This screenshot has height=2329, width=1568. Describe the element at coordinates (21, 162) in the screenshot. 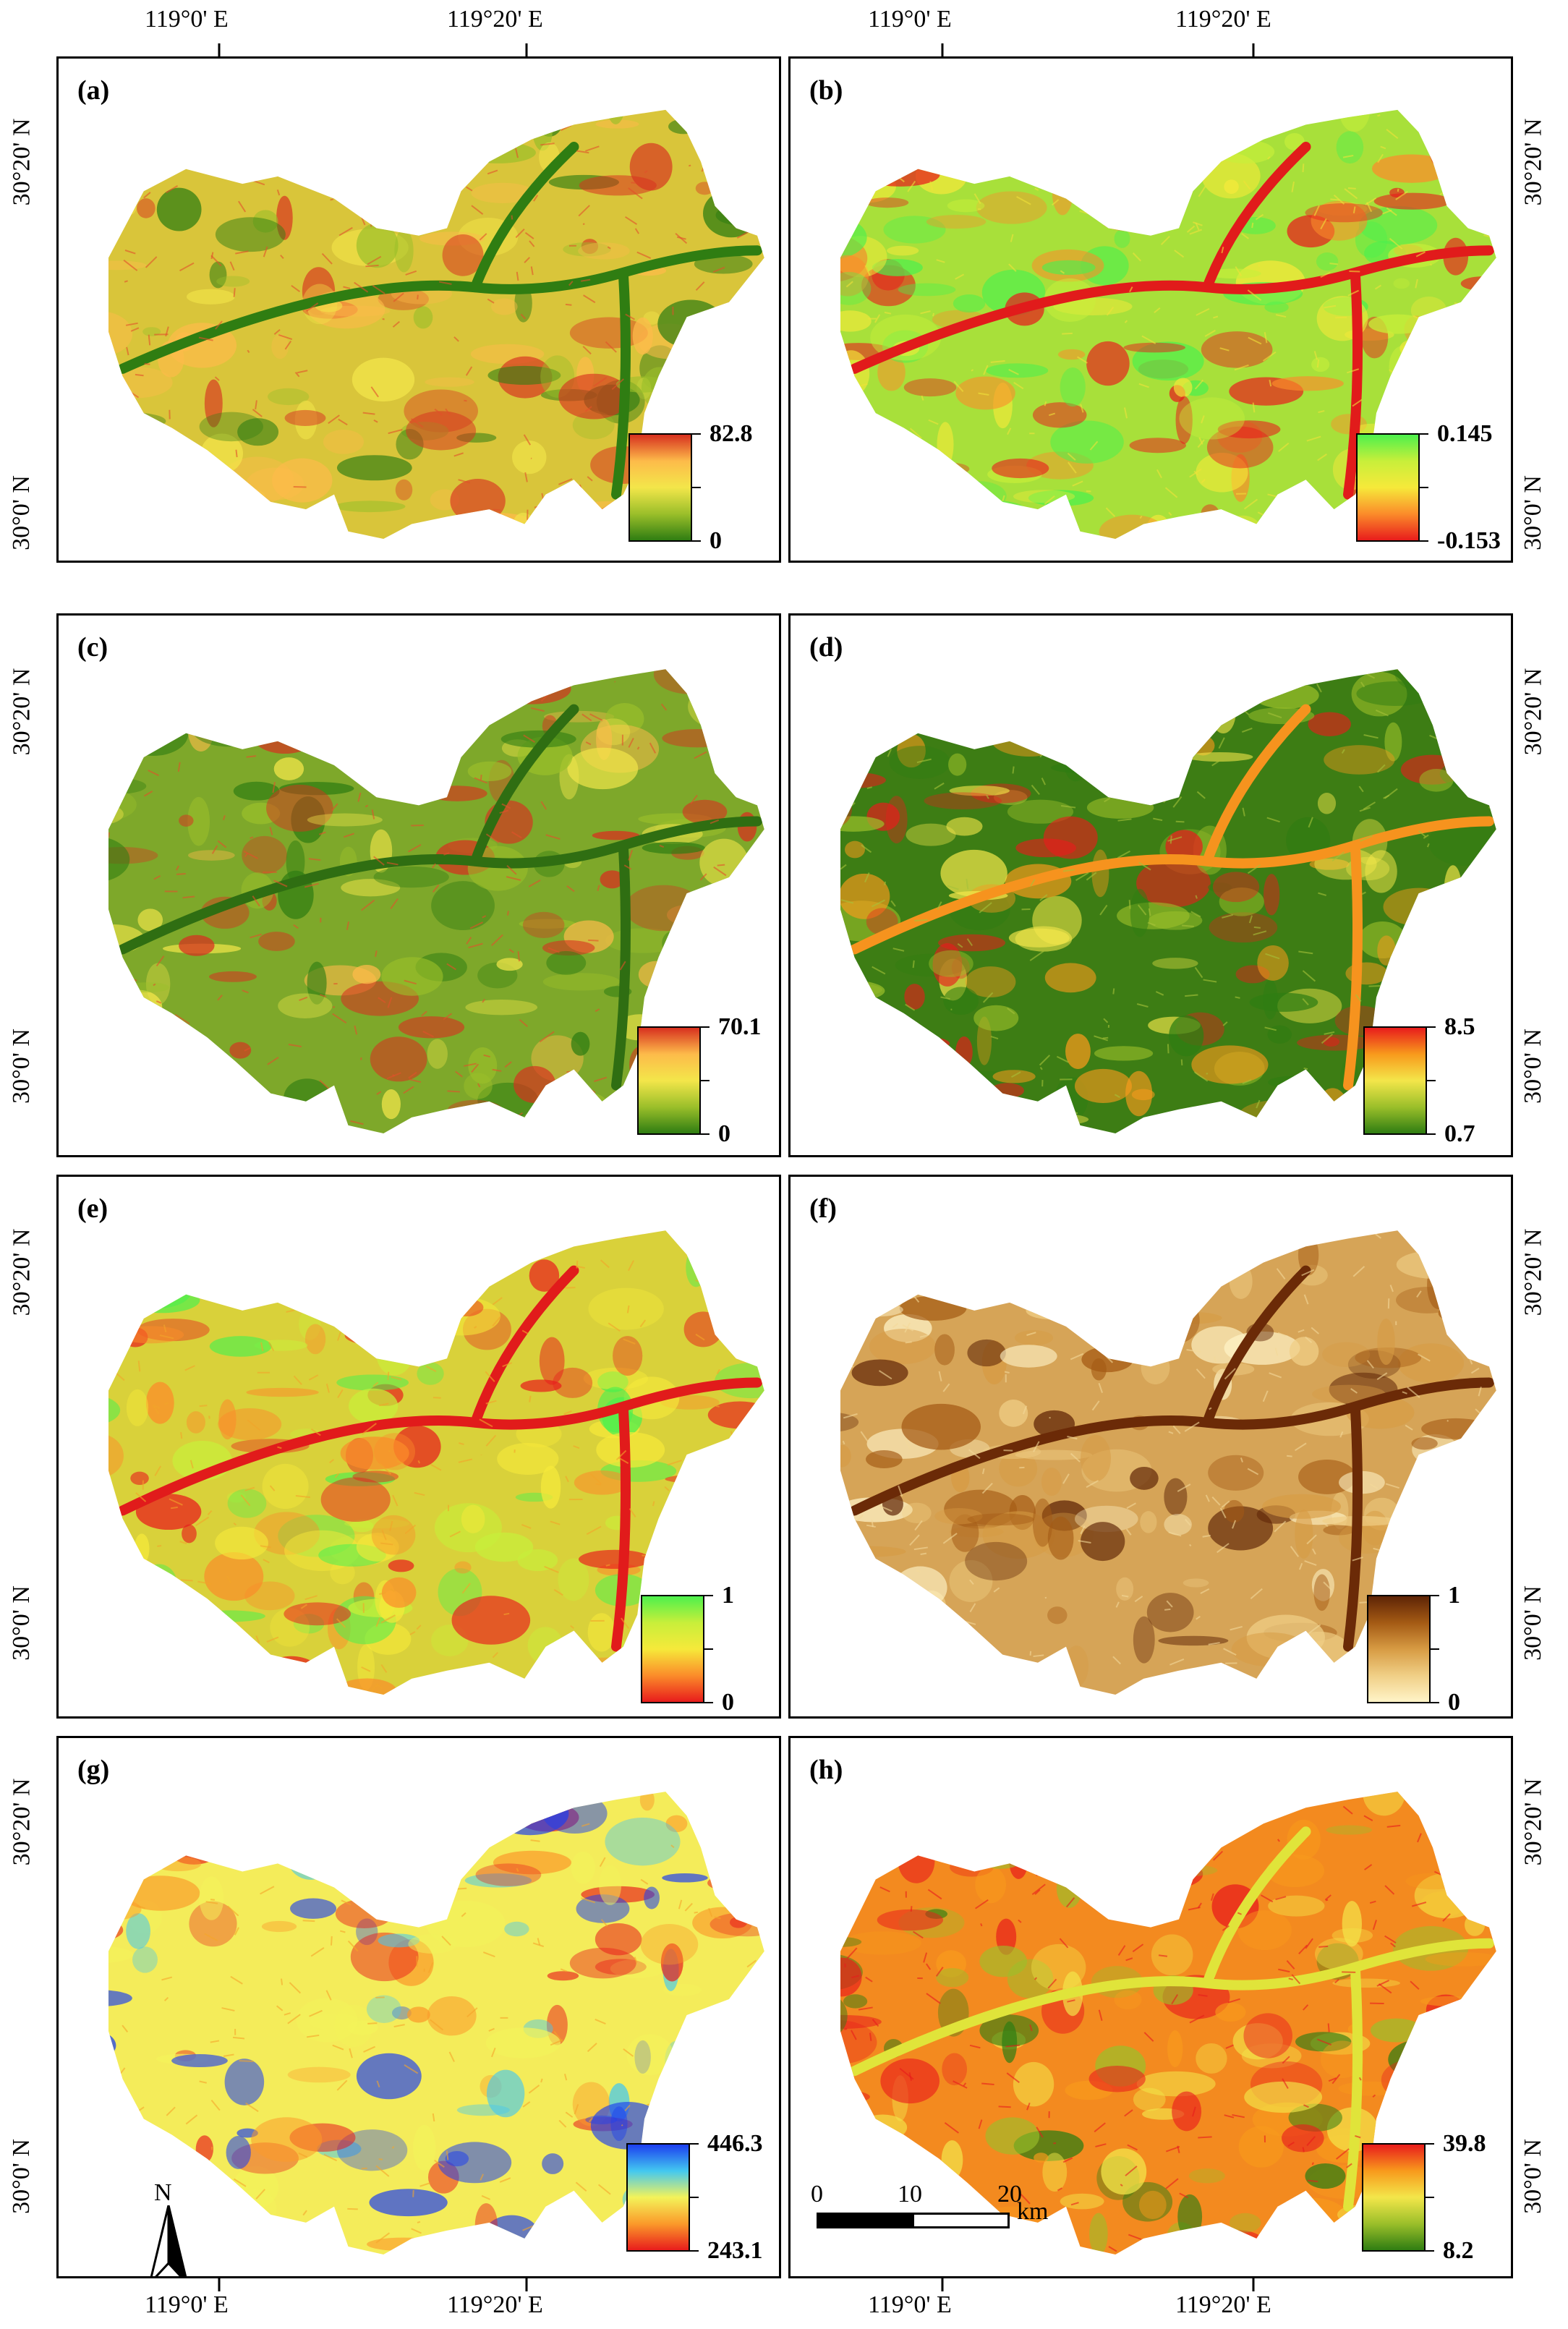

I see `left-lat-label-a-top: 30°20' N` at that location.